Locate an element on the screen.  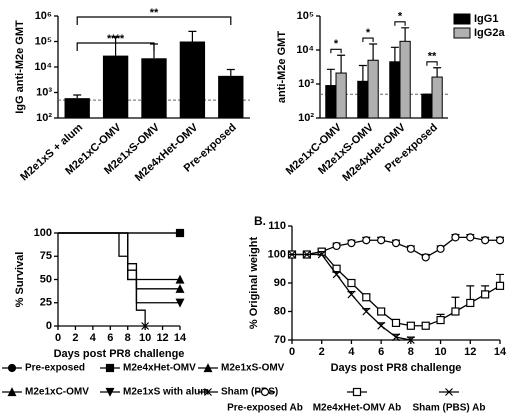
survival-line is located at coordinates (119, 256).